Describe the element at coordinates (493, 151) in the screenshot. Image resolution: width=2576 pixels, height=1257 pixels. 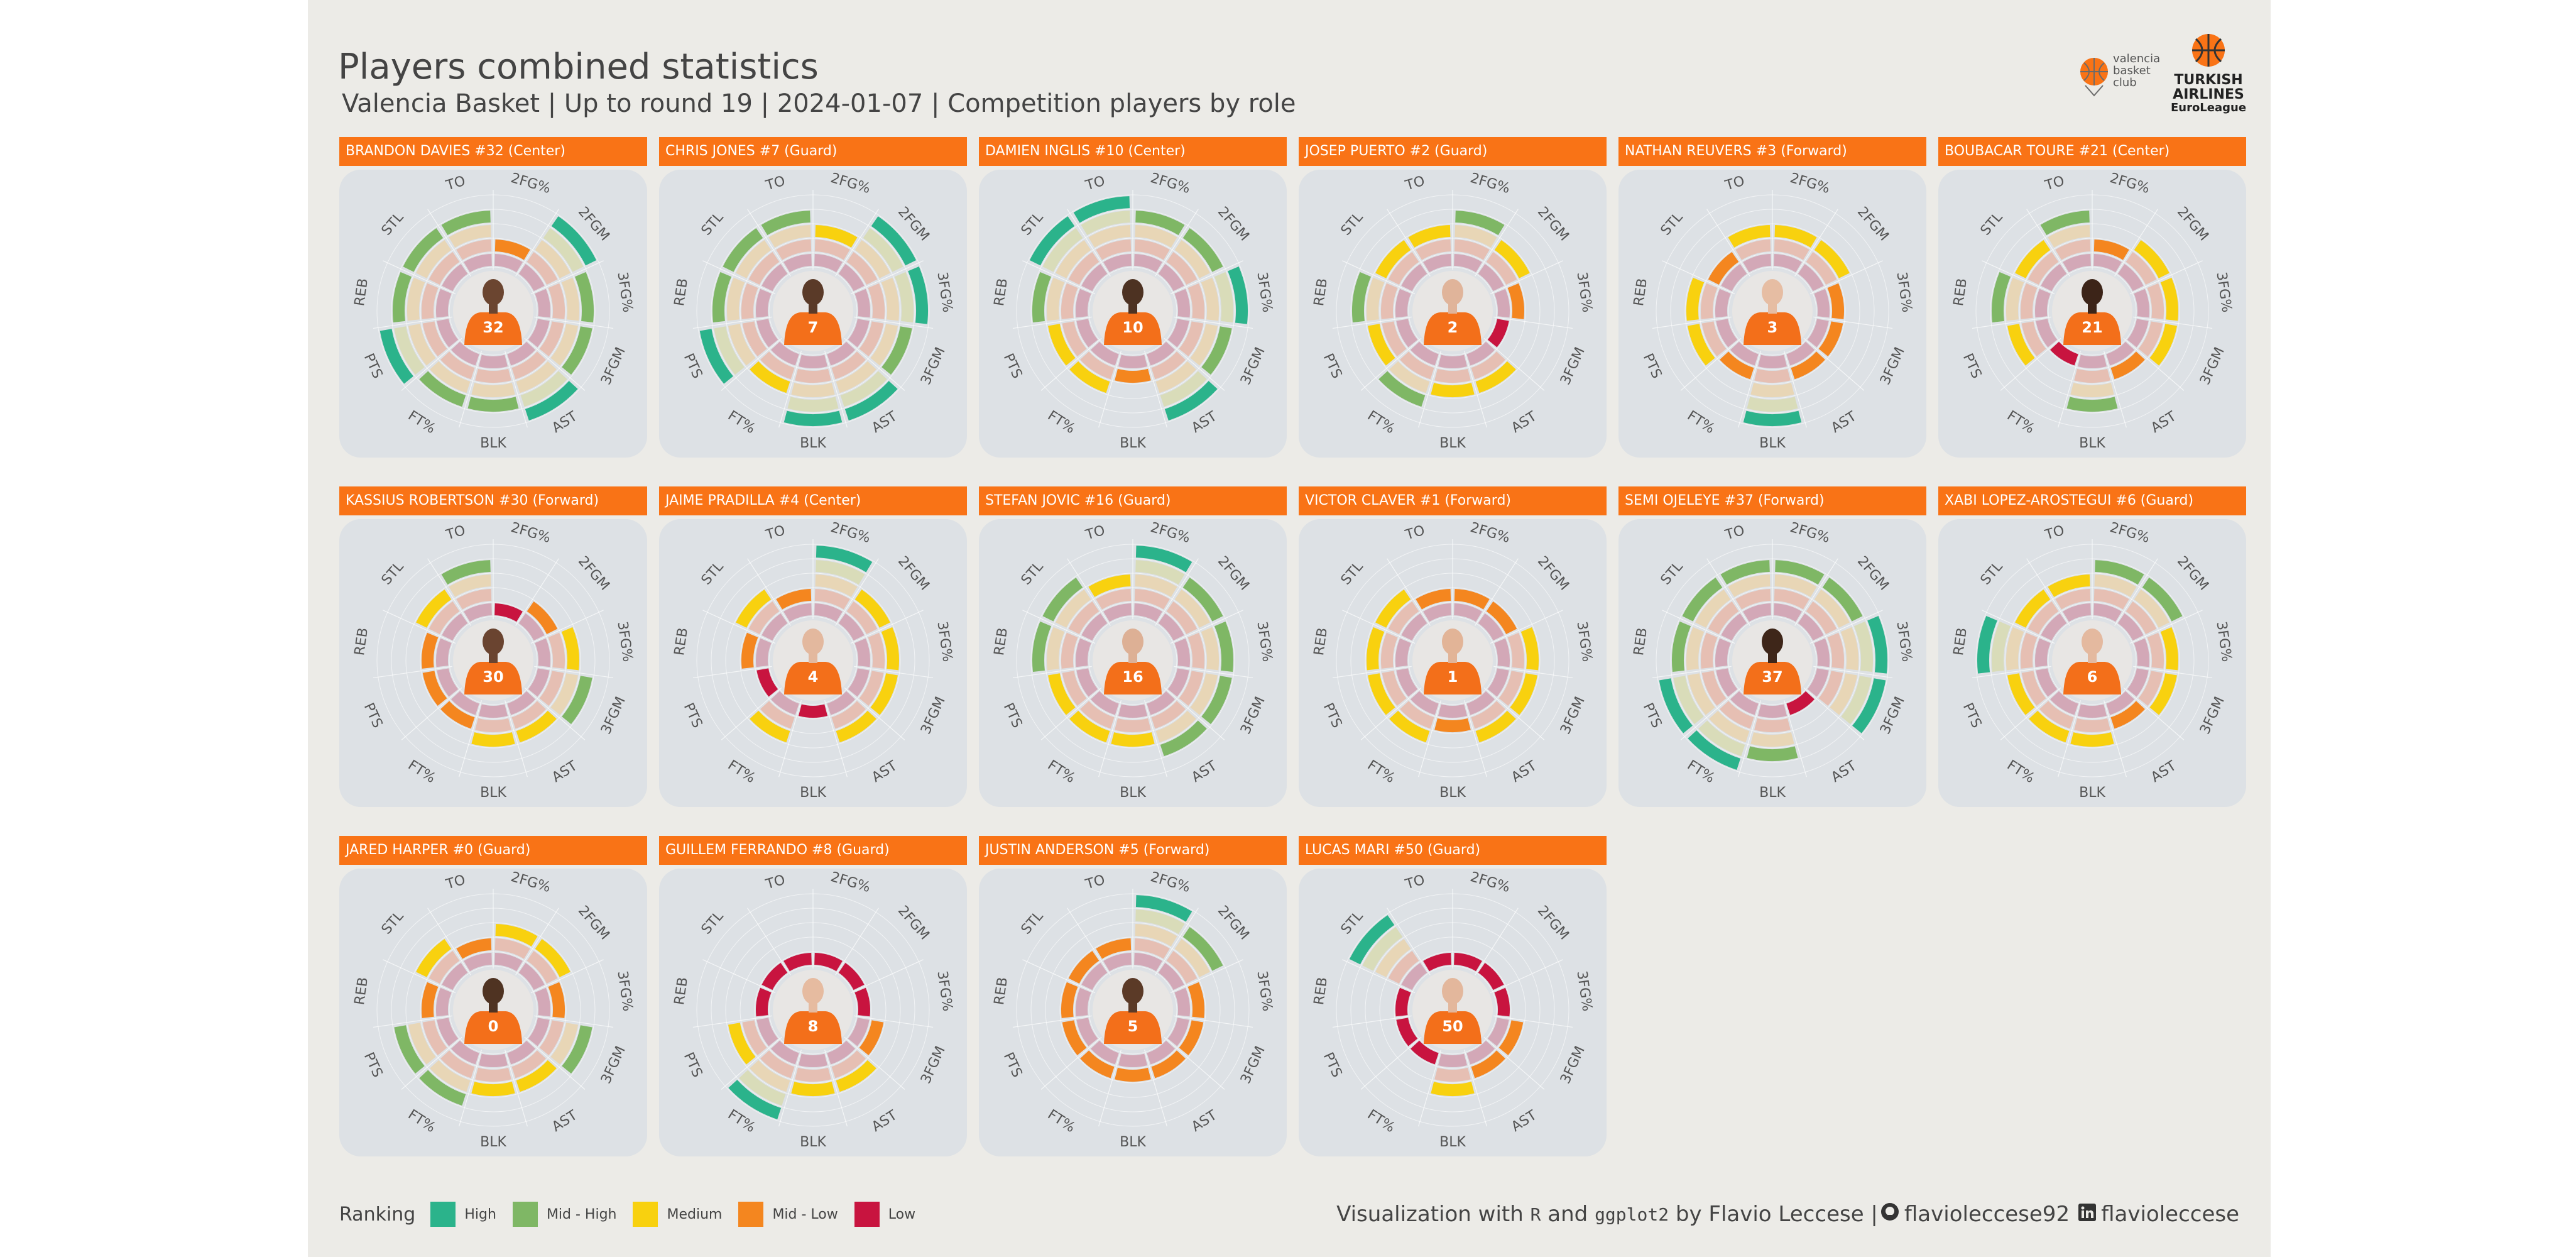
I see `player-header: BRANDON DAVIES #32 (Center)` at that location.